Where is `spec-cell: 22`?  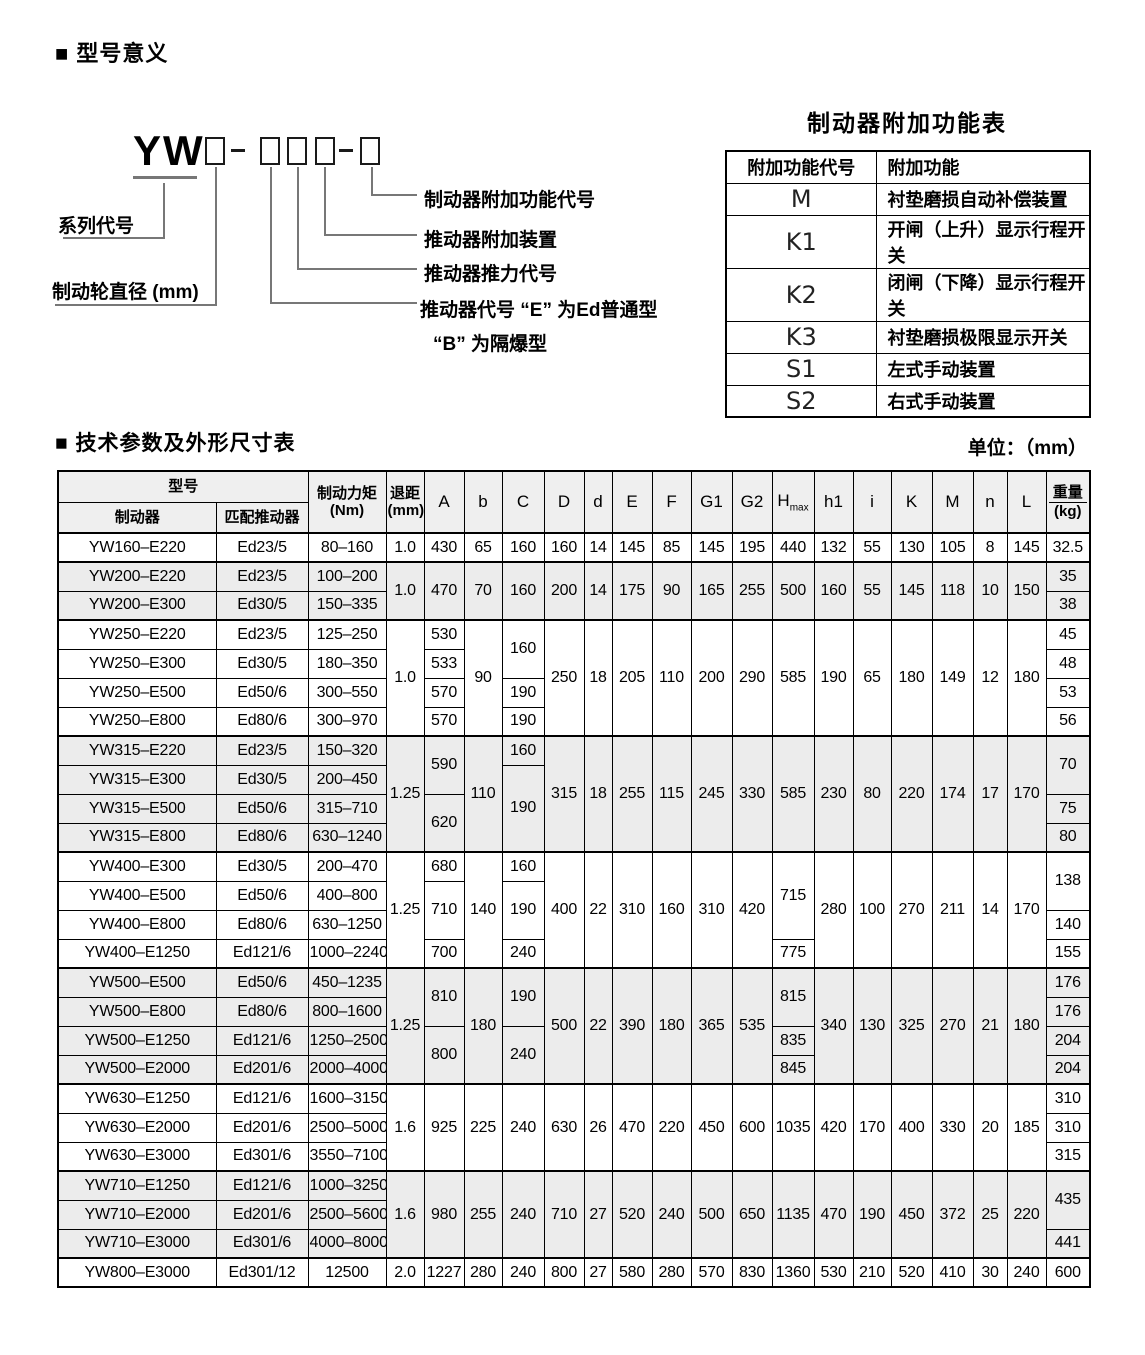
spec-cell: 22 is located at coordinates (598, 910).